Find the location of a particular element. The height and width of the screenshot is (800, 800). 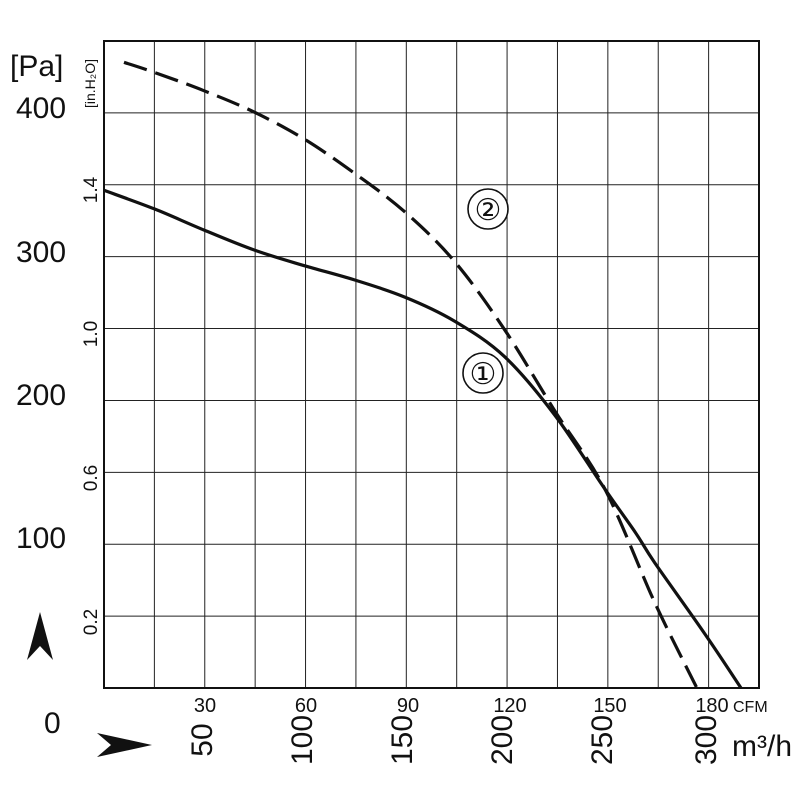

pa-tick-label: 100 is located at coordinates (41, 538).